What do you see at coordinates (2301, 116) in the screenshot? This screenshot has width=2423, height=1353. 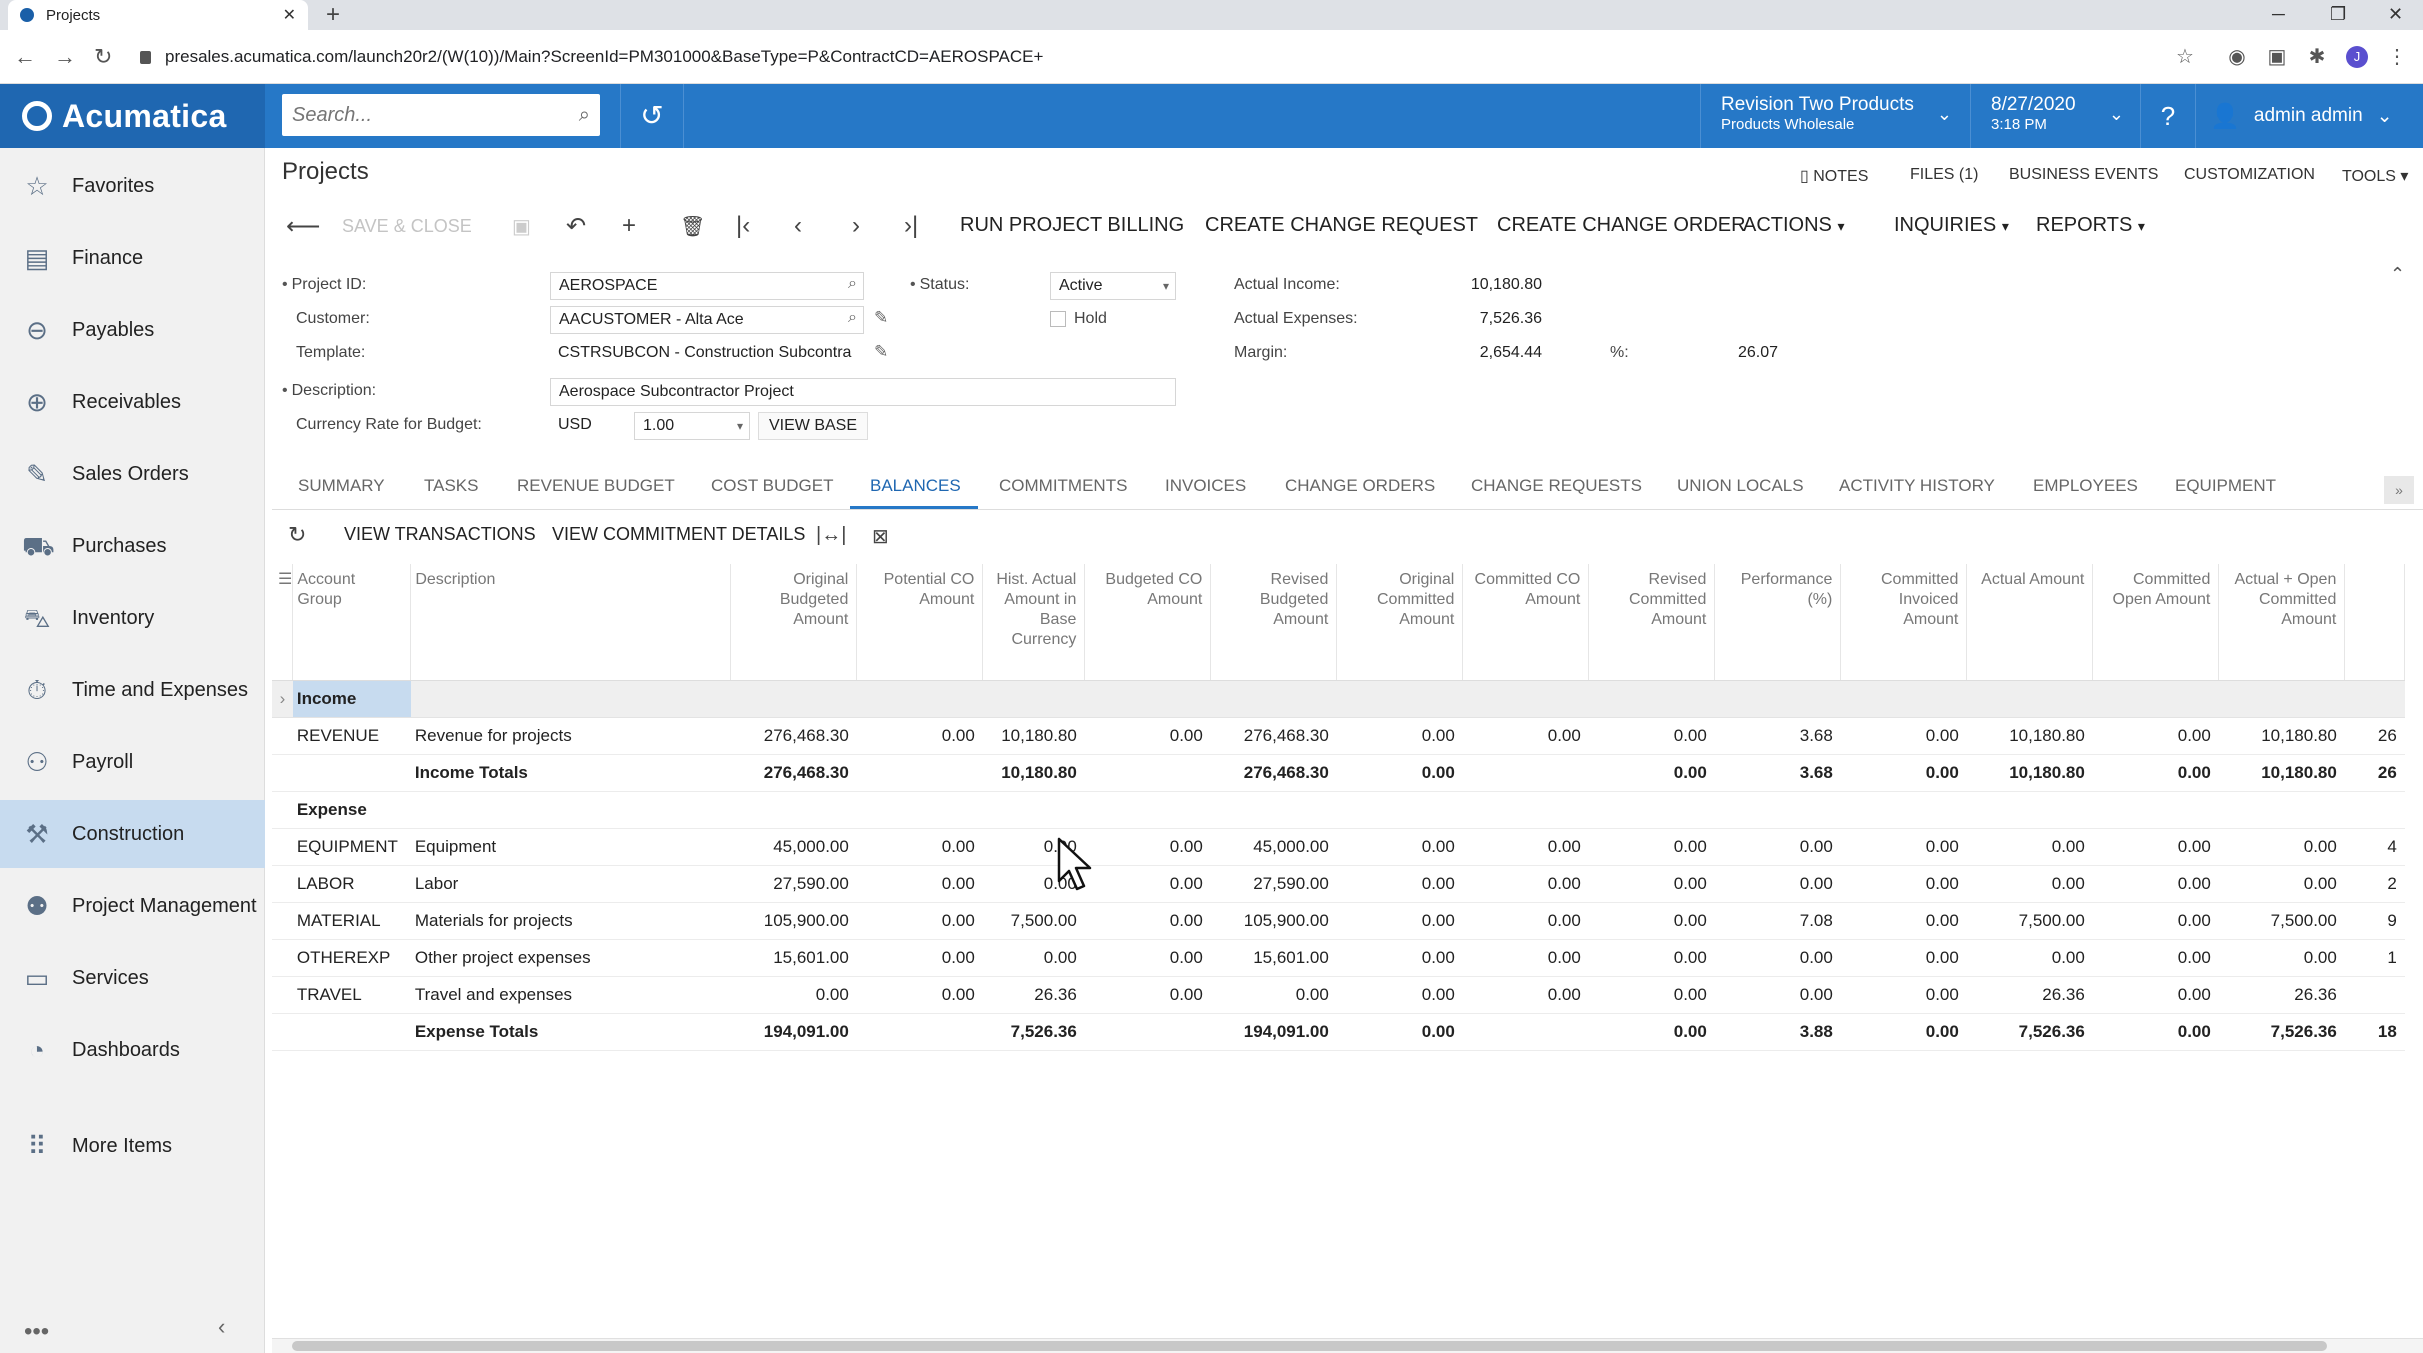 I see `user-menu: 👤 admin admin ⌄` at bounding box center [2301, 116].